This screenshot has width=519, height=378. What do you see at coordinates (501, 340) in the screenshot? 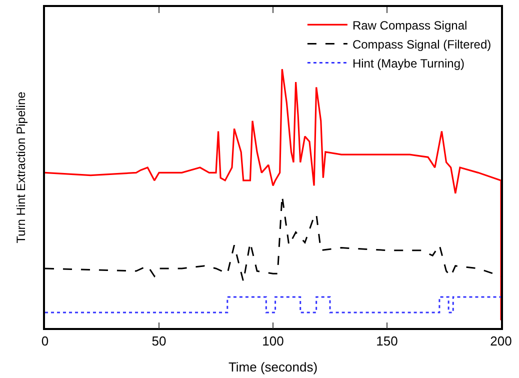
I see `x-tick-label: 200` at bounding box center [501, 340].